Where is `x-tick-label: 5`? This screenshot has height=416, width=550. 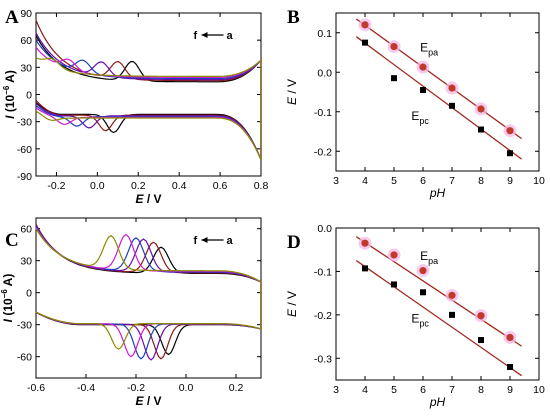 x-tick-label: 5 is located at coordinates (394, 390).